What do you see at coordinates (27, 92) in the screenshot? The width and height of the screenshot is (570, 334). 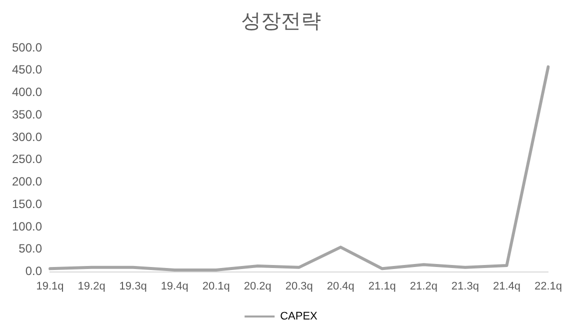 I see `y-tick-label: 400.0` at bounding box center [27, 92].